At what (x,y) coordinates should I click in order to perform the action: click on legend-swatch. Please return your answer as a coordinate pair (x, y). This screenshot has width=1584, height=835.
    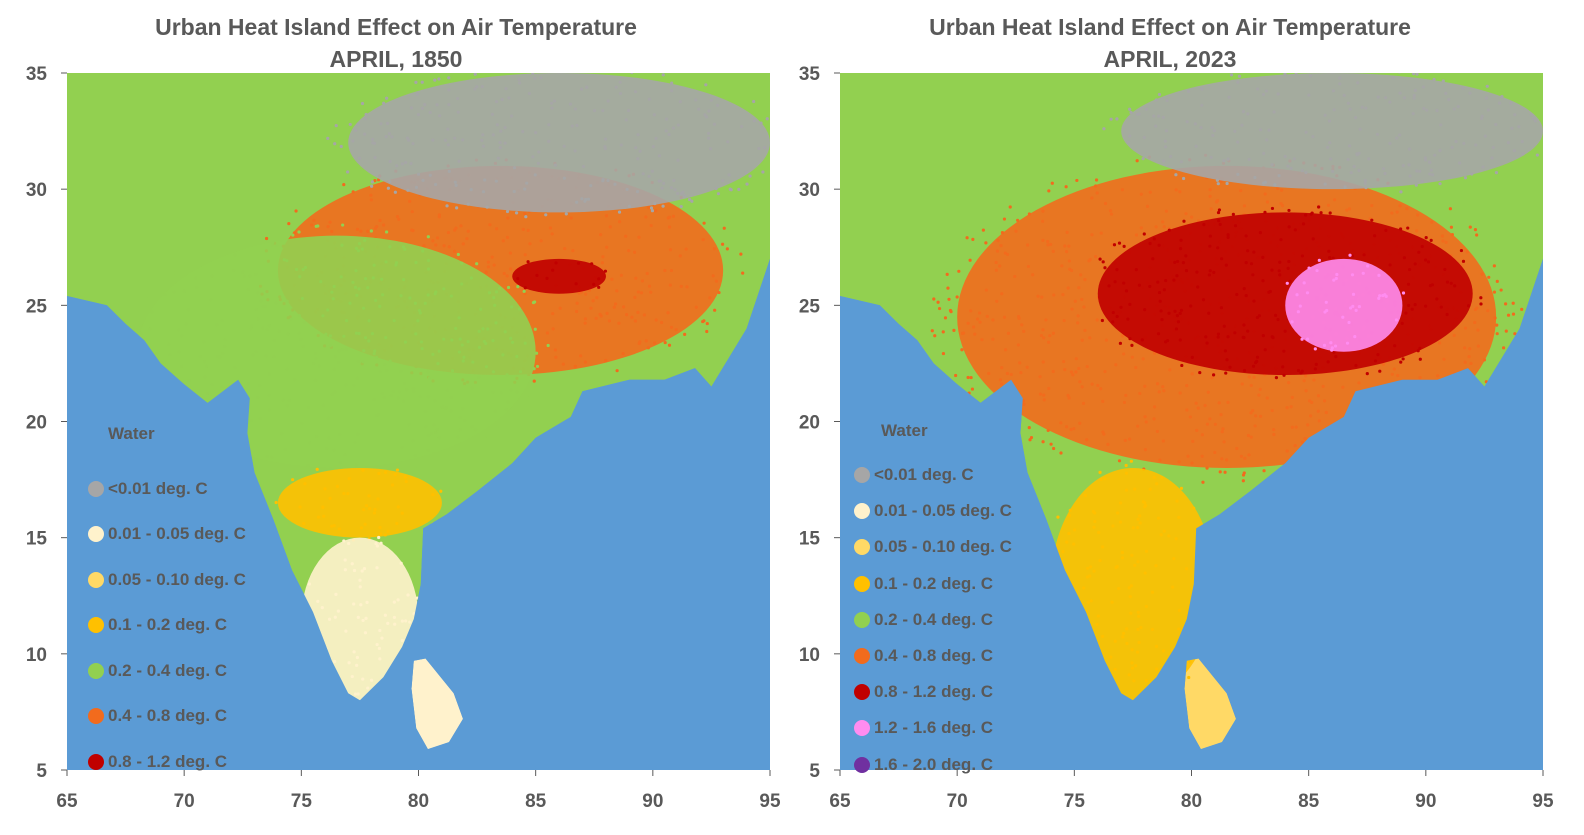
    Looking at the image, I should click on (96, 488).